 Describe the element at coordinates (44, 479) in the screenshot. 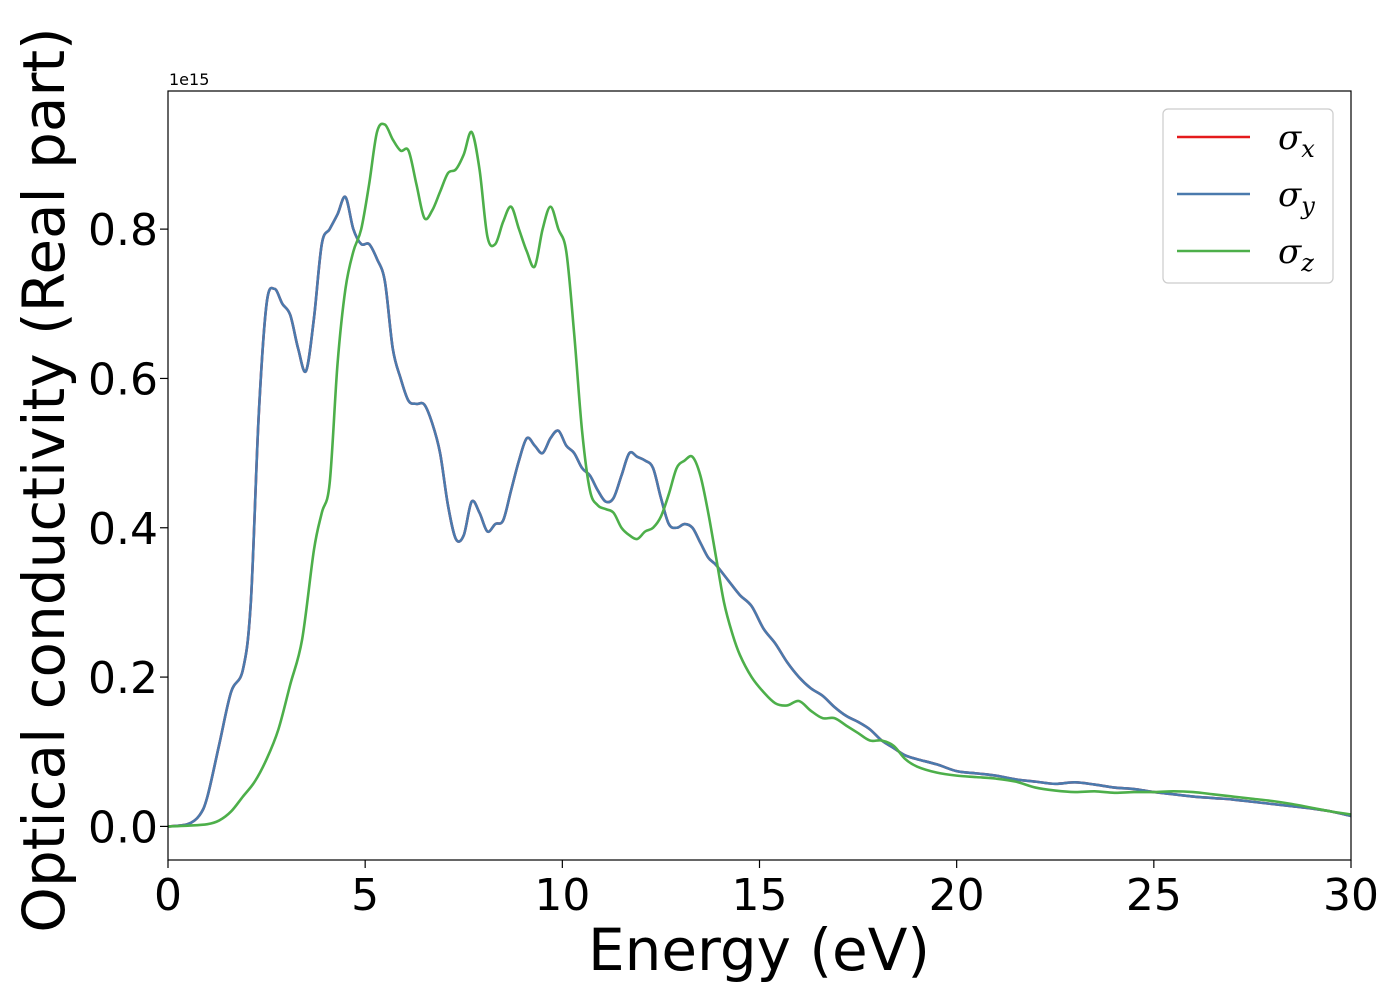

I see `y-axis-label: Optical conductivity (Real part)` at that location.